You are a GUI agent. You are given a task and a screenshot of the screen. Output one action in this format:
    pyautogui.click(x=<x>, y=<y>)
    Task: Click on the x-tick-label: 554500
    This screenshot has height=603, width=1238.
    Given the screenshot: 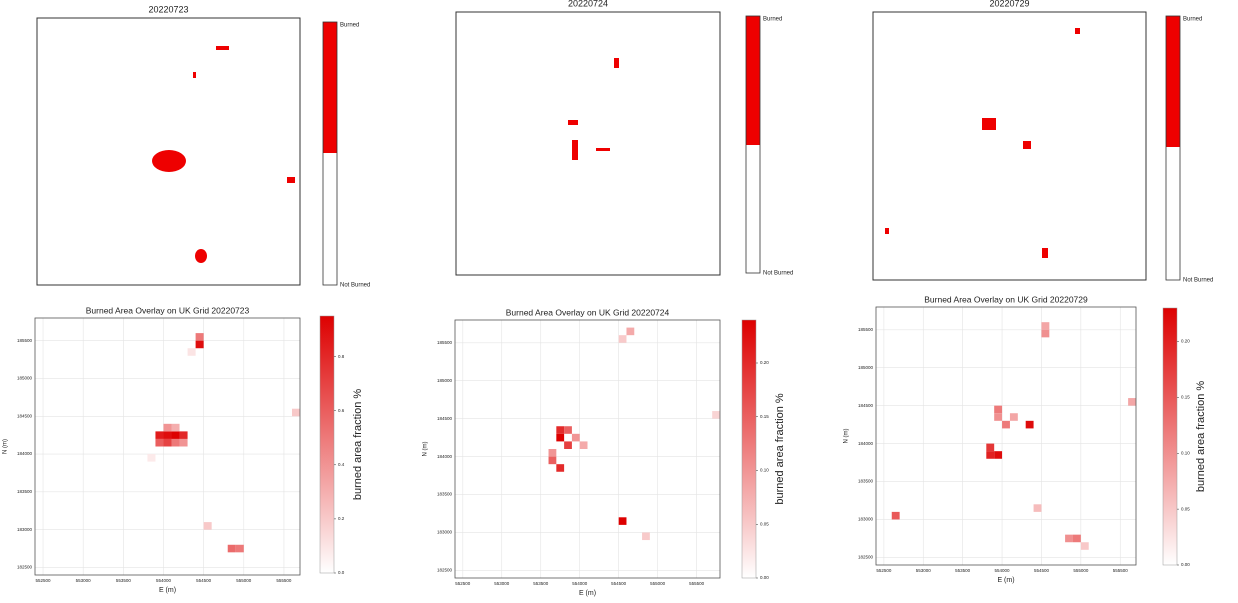 What is the action you would take?
    pyautogui.click(x=619, y=583)
    